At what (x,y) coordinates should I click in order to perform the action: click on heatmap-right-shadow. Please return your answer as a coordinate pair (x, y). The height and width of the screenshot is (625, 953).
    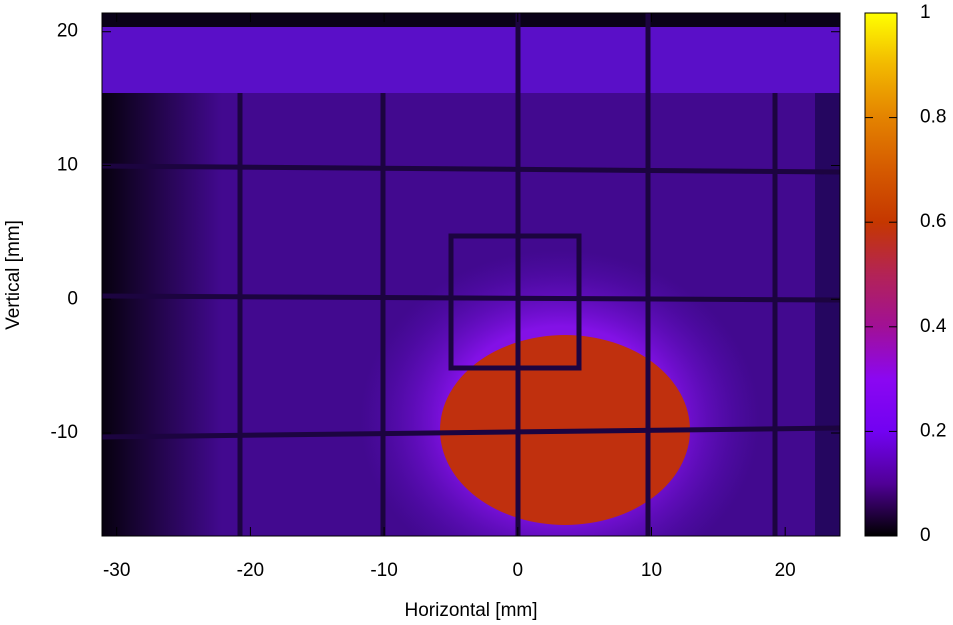
    Looking at the image, I should click on (827, 314).